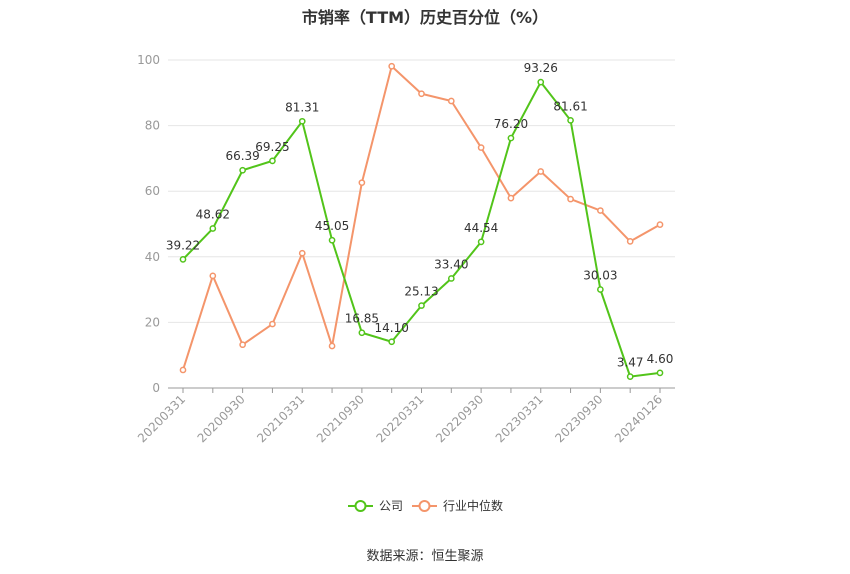  What do you see at coordinates (425, 17) in the screenshot?
I see `chart-title: 市销率（TTM）历史百分位（%）` at bounding box center [425, 17].